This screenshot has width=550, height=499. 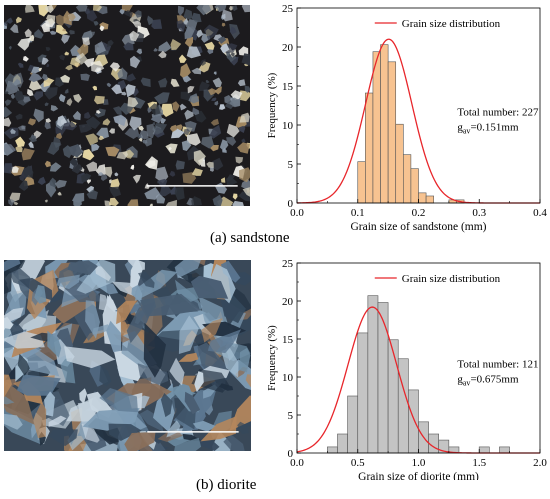 I want to click on y-axis-label: Frequency (%), so click(x=272, y=358).